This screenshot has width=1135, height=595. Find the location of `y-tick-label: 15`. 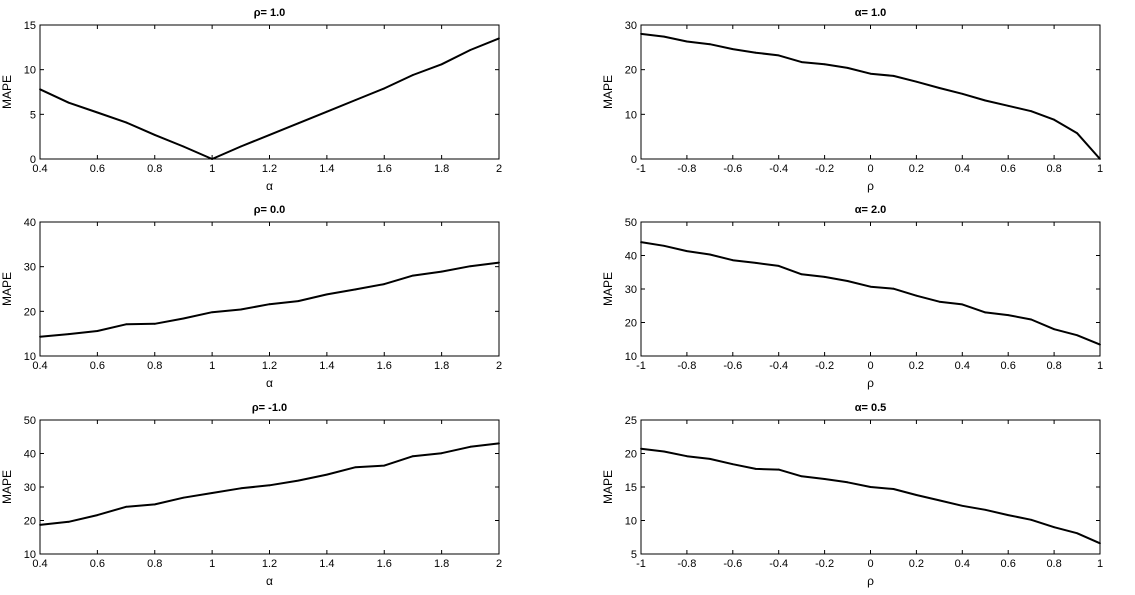

y-tick-label: 15 is located at coordinates (631, 488).